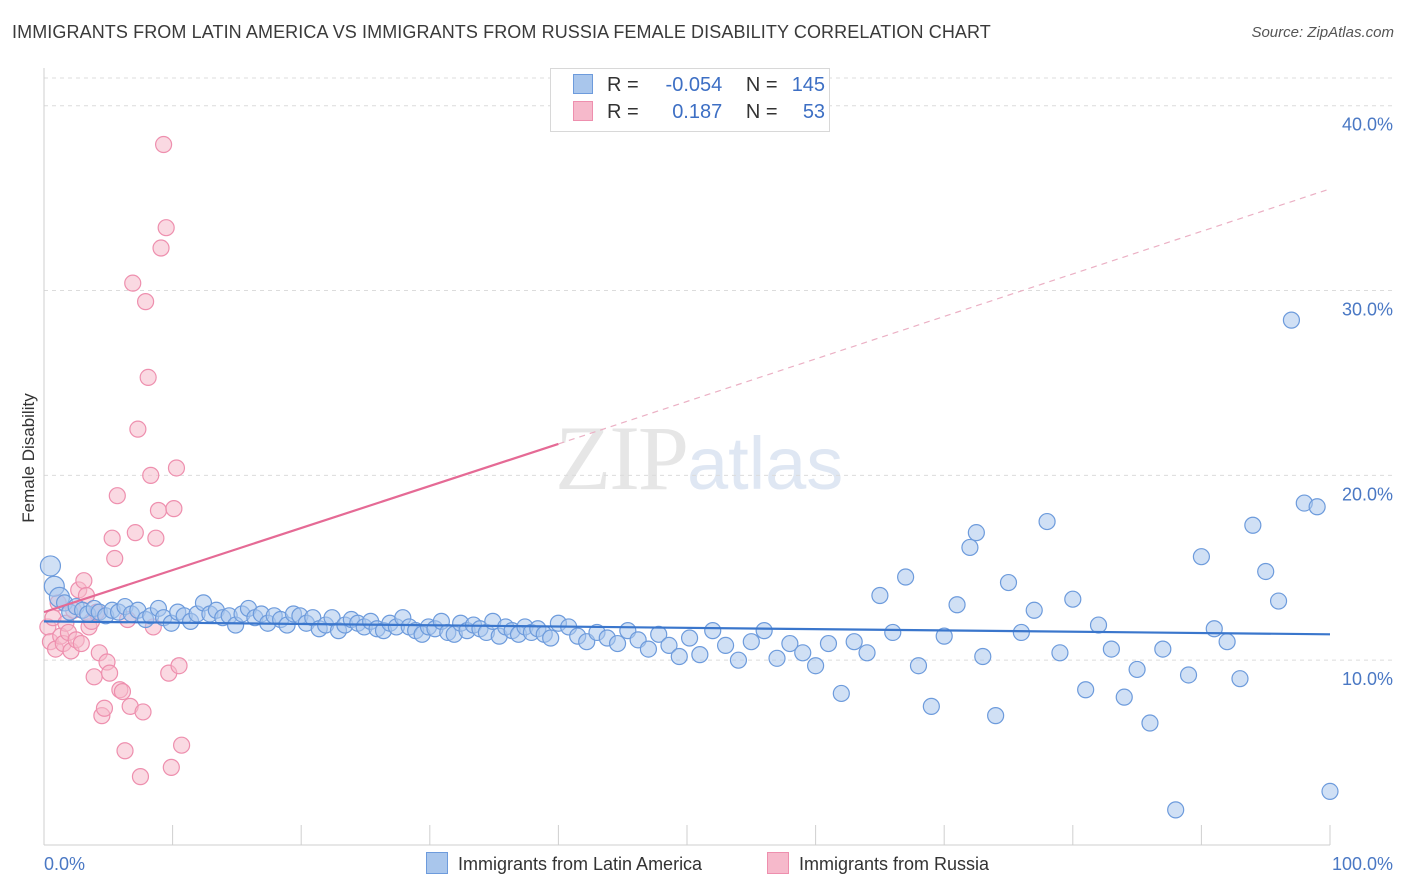 Image resolution: width=1406 pixels, height=892 pixels. What do you see at coordinates (1367, 310) in the screenshot?
I see `y-tick-label: 30.0%` at bounding box center [1367, 310].